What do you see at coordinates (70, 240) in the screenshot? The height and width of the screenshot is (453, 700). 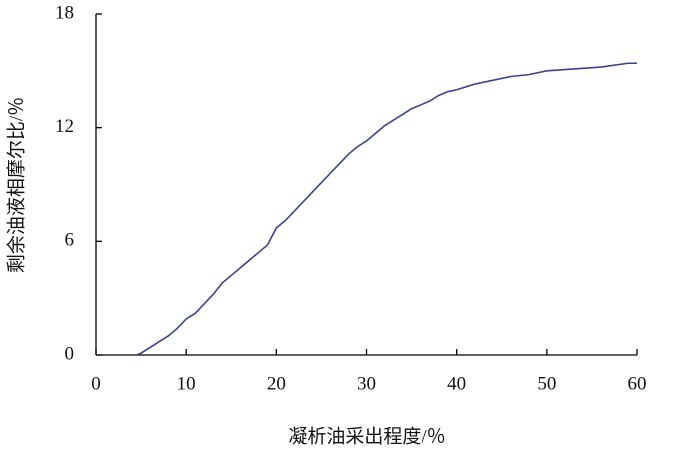 I see `y-tick-label: 6` at bounding box center [70, 240].